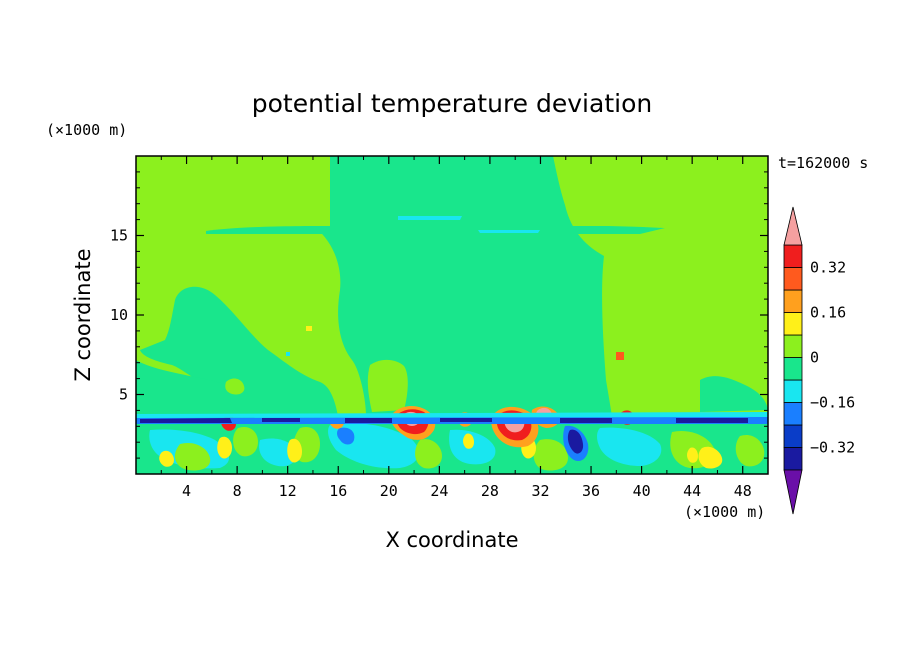  What do you see at coordinates (724, 512) in the screenshot?
I see `x-unit-label: (×1000 m)` at bounding box center [724, 512].